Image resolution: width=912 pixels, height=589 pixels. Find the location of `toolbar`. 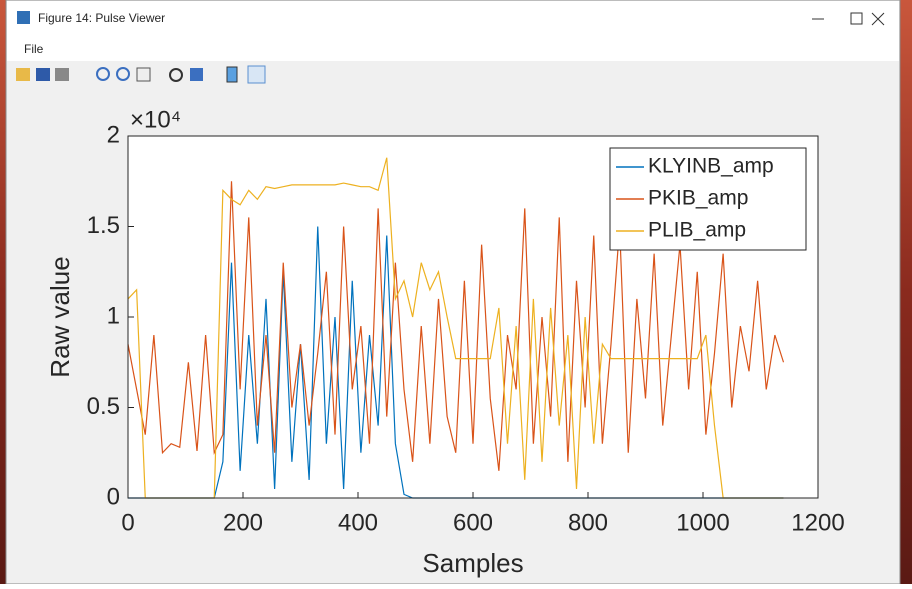

toolbar is located at coordinates (453, 75).